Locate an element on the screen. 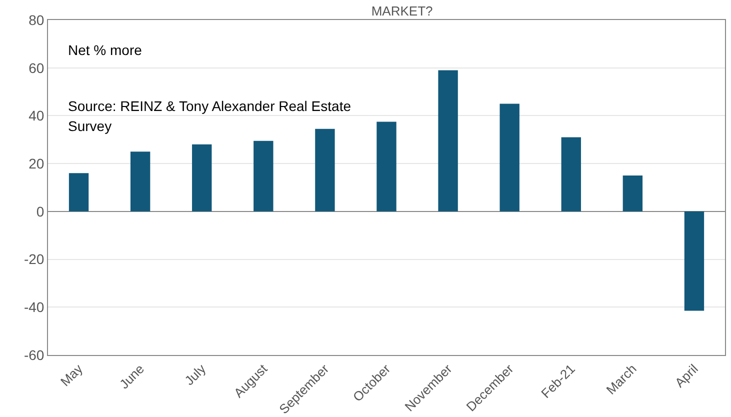  y-tick-label: 40 is located at coordinates (36, 116).